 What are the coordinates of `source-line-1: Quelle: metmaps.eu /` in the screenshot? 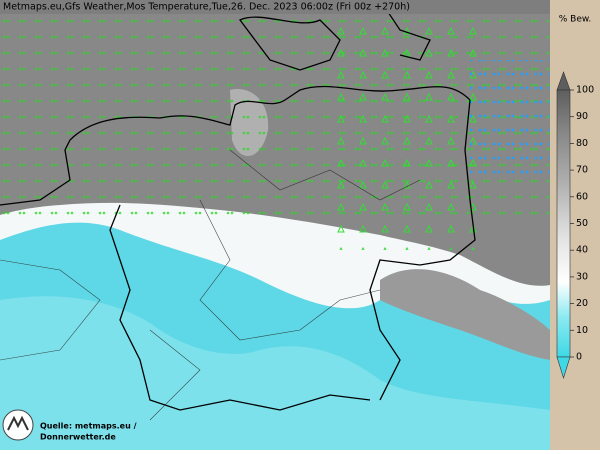 It's located at (88, 426).